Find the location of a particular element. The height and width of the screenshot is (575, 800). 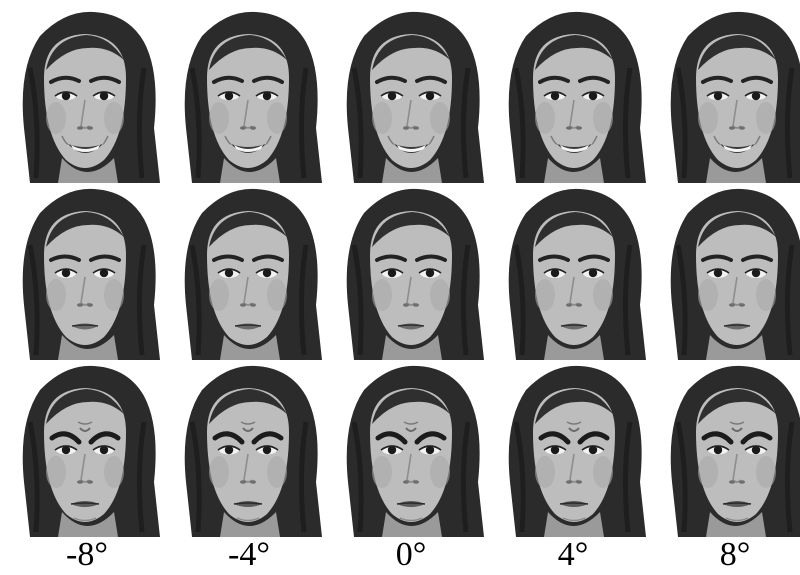

angle-label-8: 8° is located at coordinates (735, 554).